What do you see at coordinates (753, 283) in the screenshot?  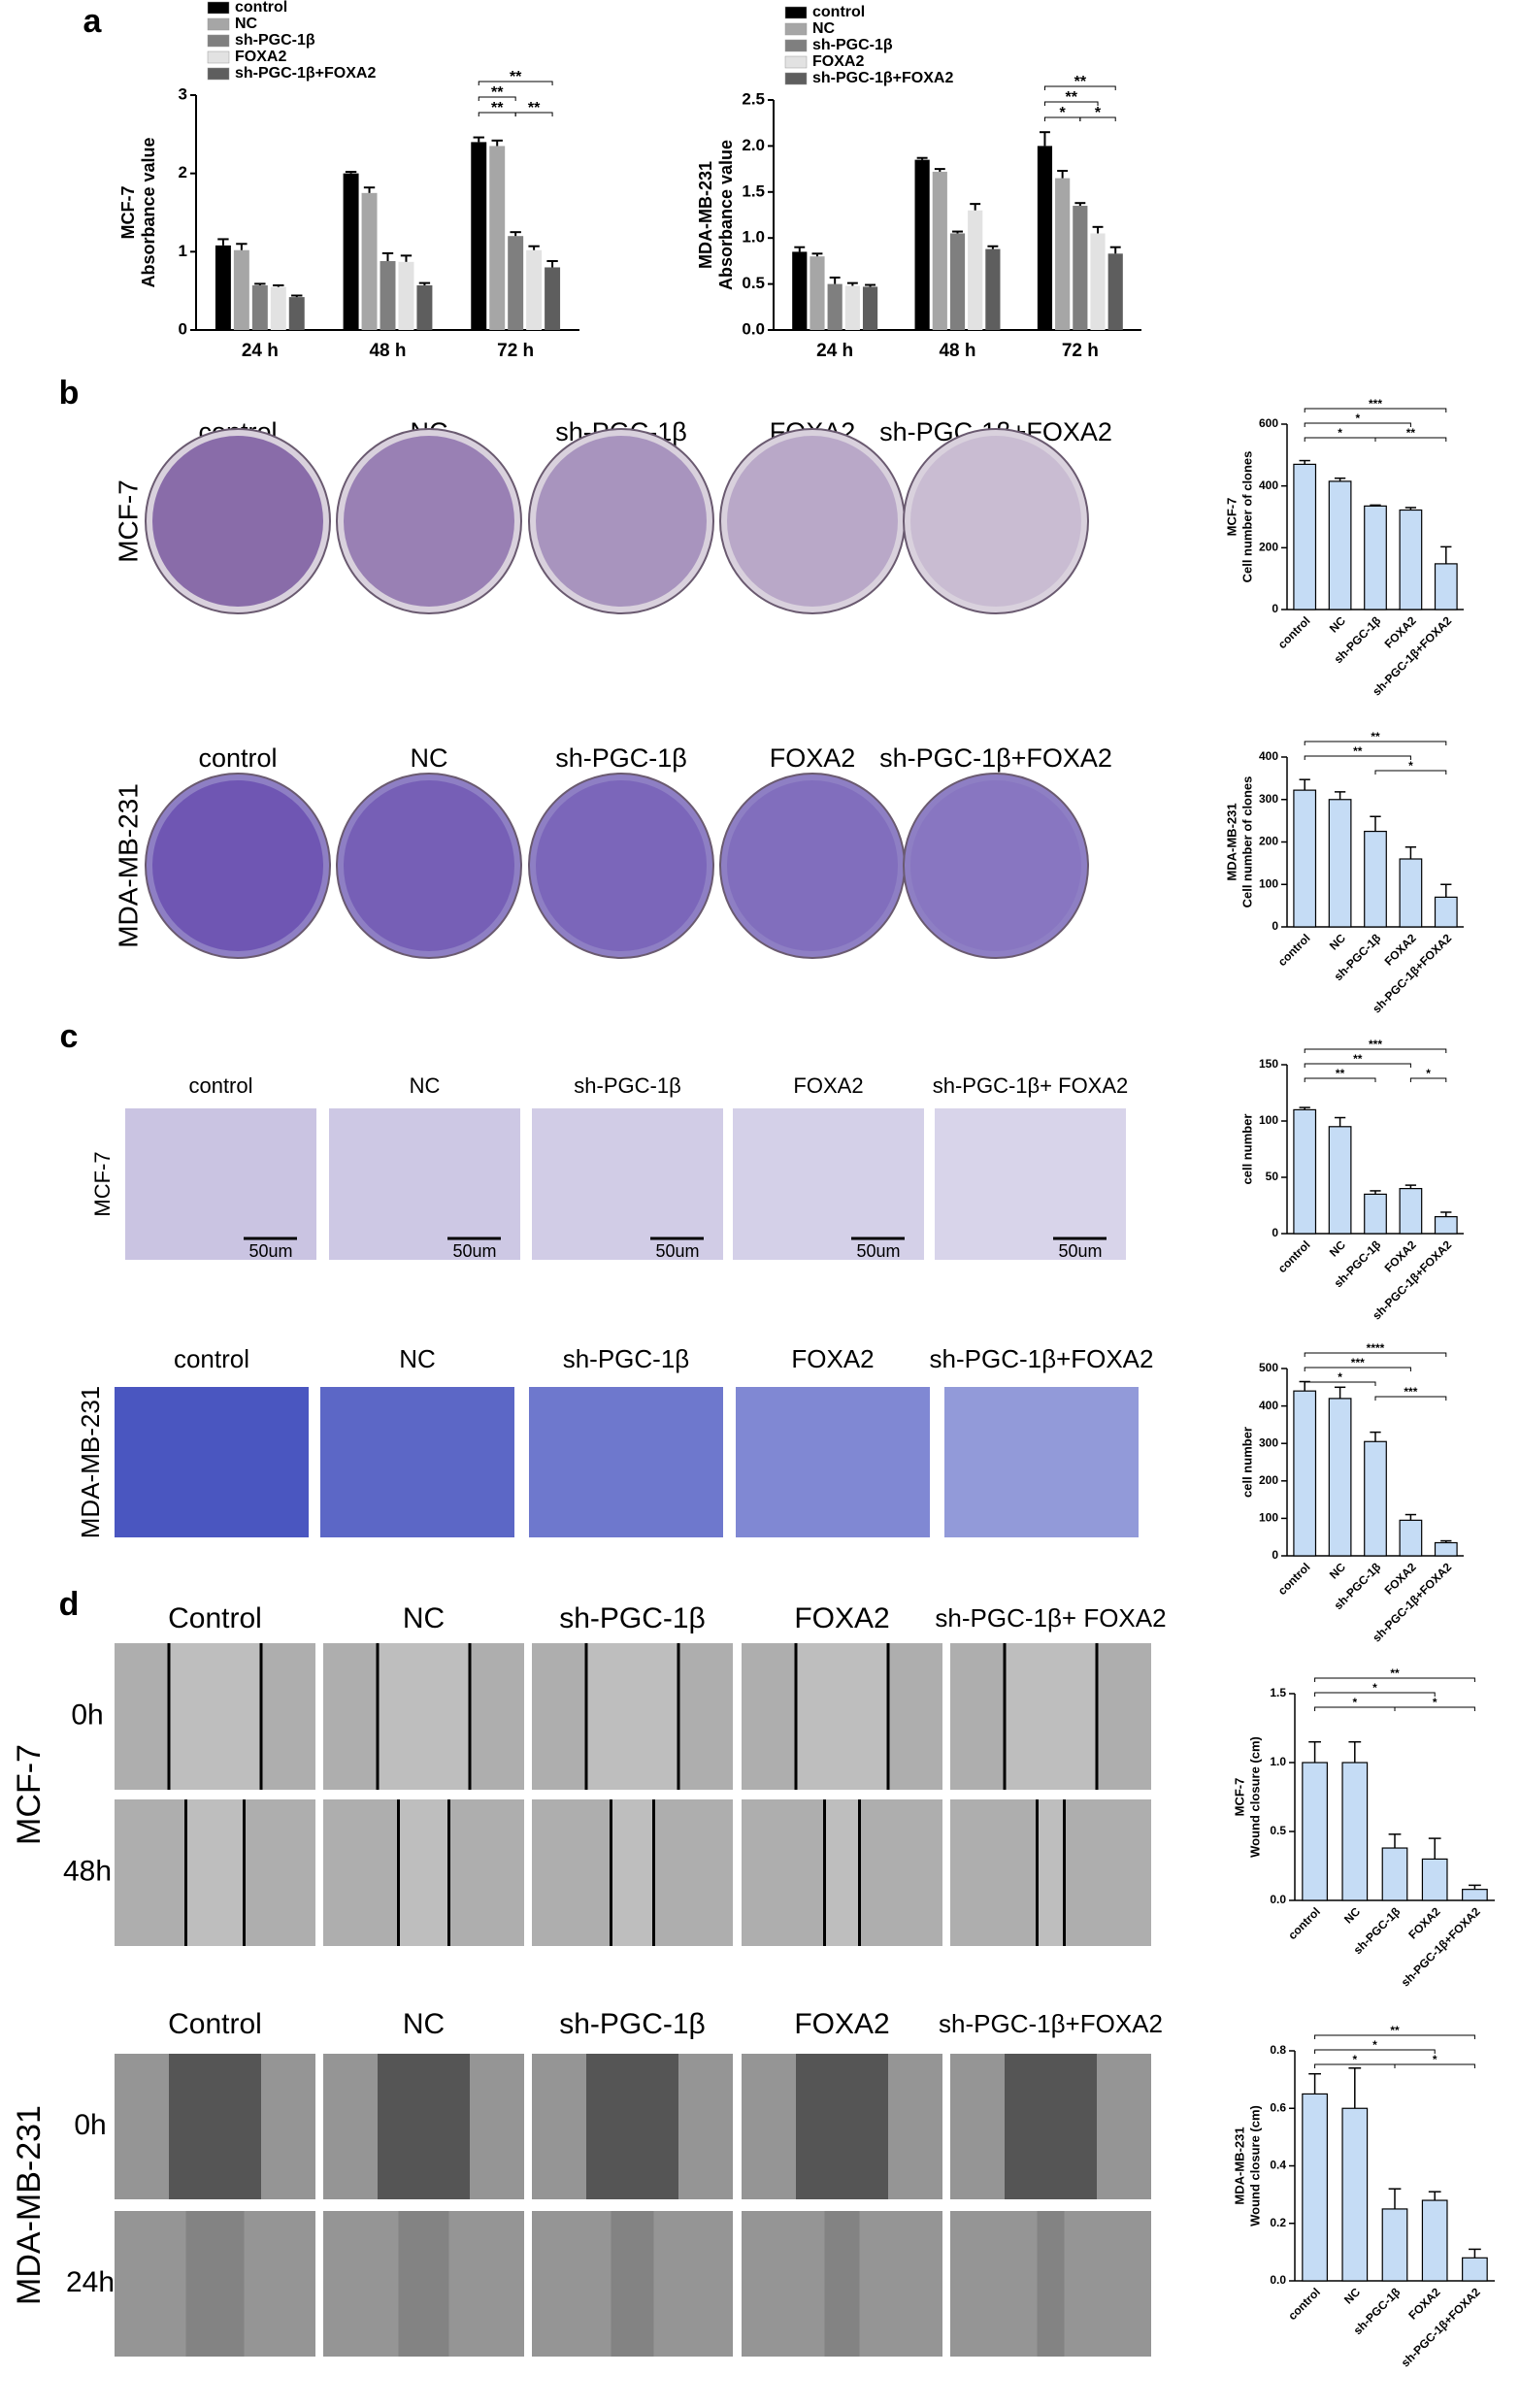 I see `y-tick-label: 0.5` at bounding box center [753, 283].